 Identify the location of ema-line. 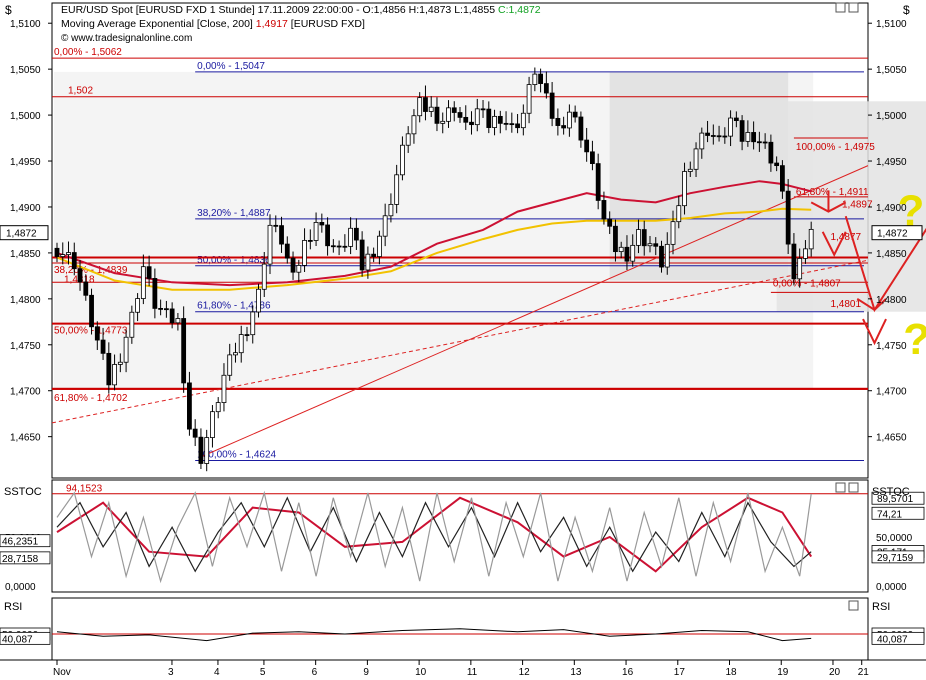
(434, 233).